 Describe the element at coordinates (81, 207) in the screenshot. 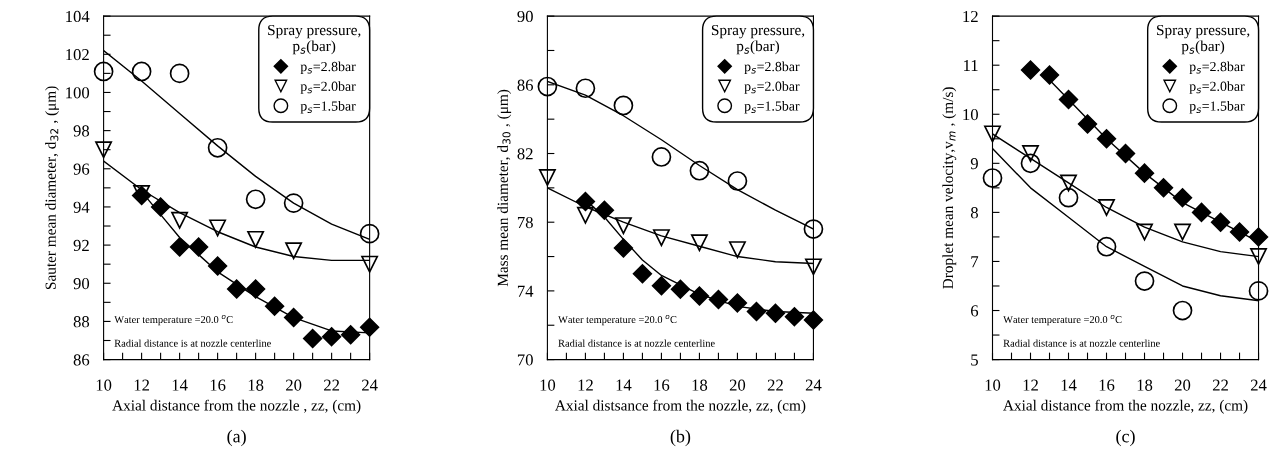

I see `y-tick-label: 94` at that location.